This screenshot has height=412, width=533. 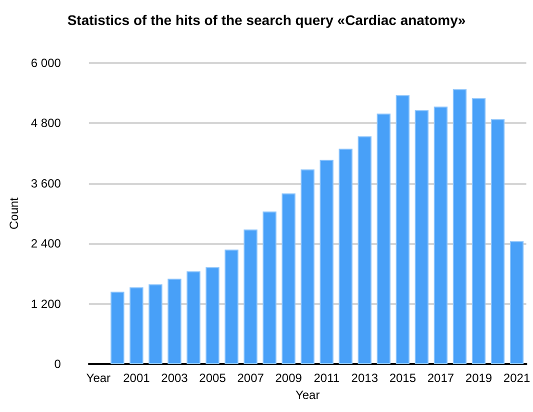 What do you see at coordinates (46, 303) in the screenshot?
I see `y-tick-label: 1 200` at bounding box center [46, 303].